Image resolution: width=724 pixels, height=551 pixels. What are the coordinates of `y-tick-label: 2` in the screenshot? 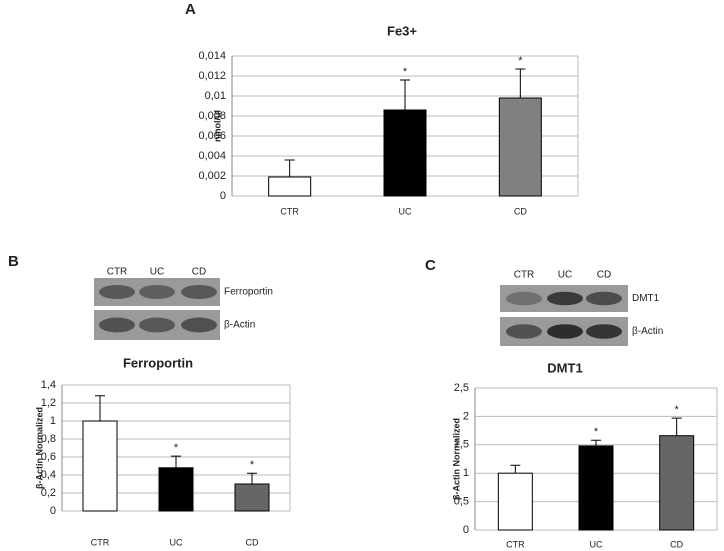 It's located at (466, 416).